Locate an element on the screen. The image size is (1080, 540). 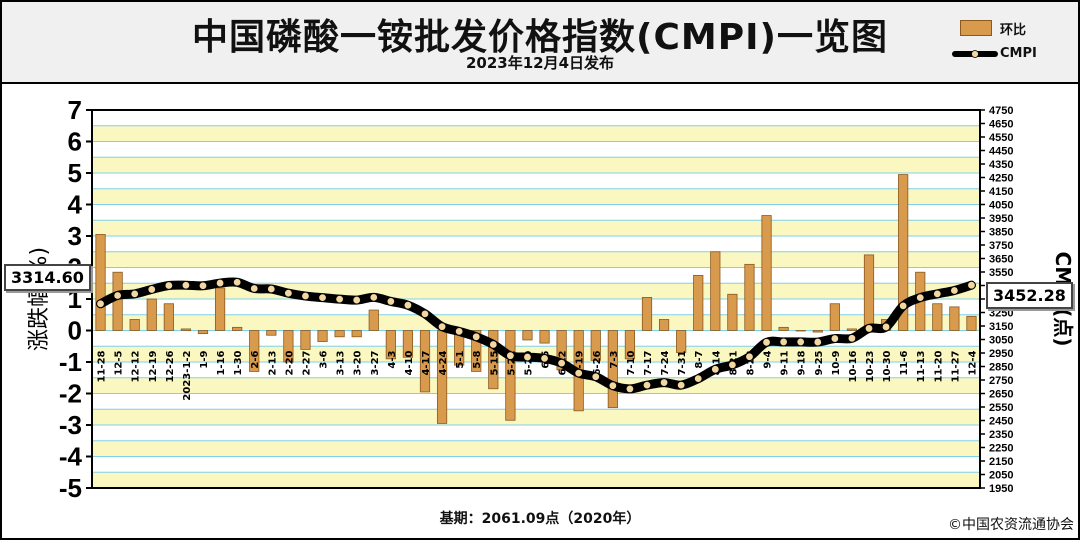
legend-bar-swatch is located at coordinates (976, 28).